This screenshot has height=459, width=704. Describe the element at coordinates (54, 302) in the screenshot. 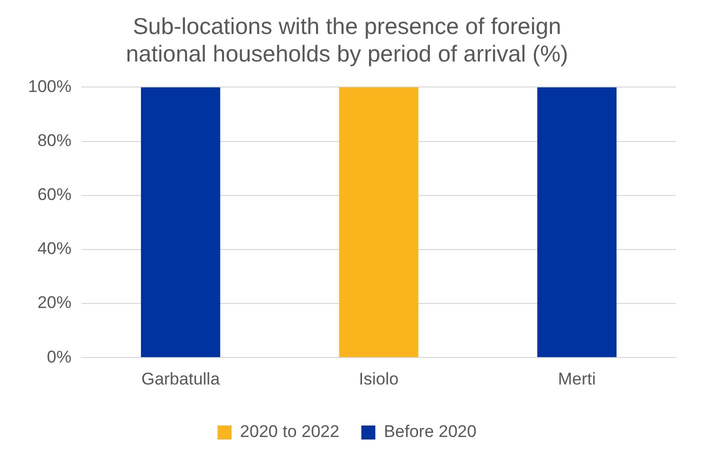

I see `y-tick-label: 20%` at that location.